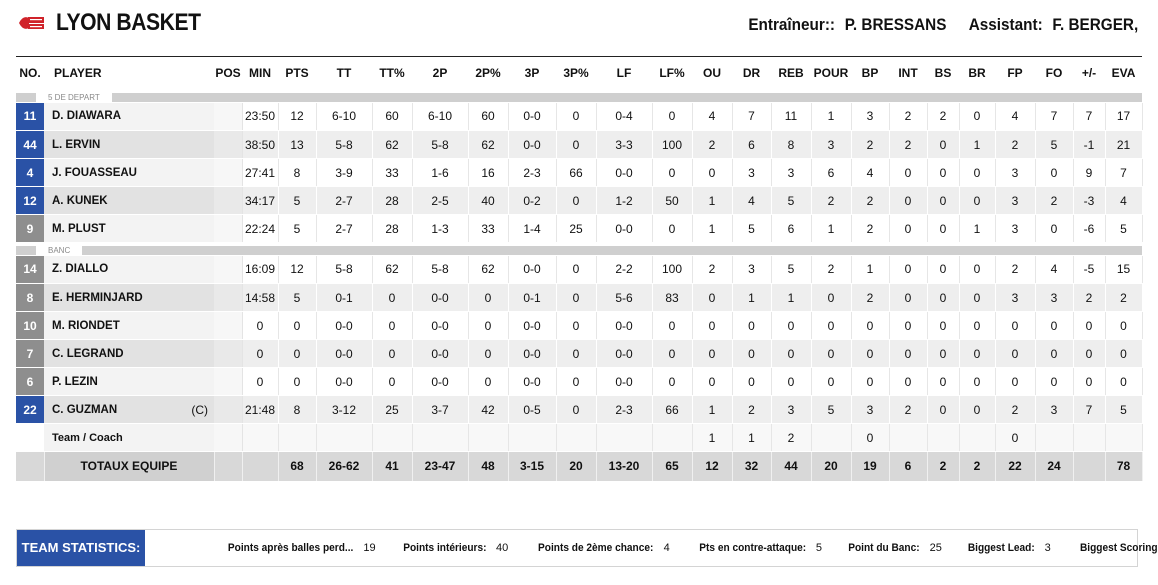 This screenshot has width=1158, height=585. What do you see at coordinates (440, 466) in the screenshot?
I see `stat-cell: 23-47` at bounding box center [440, 466].